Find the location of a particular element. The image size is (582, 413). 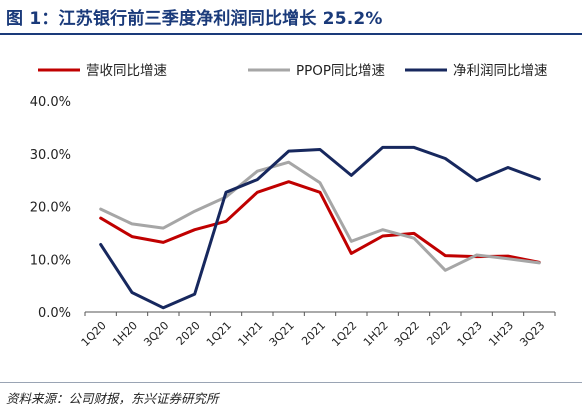

x-tick-label: 2022 is located at coordinates (438, 333).